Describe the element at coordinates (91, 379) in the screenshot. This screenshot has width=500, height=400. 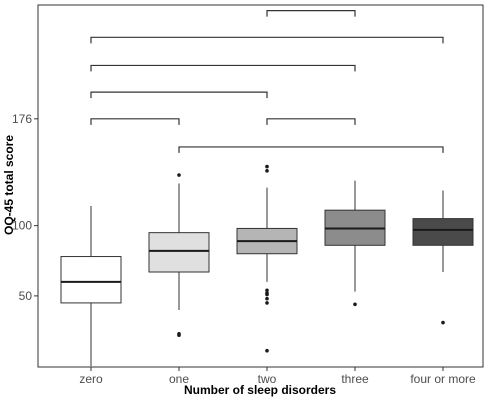
I see `x-tick-label-zero: zero` at that location.